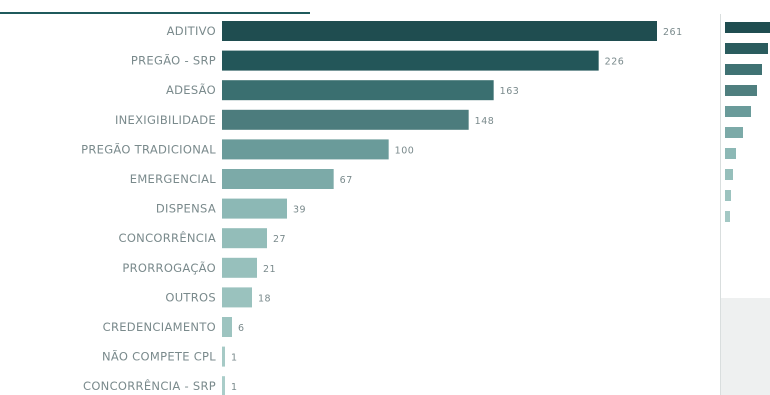  Describe the element at coordinates (191, 89) in the screenshot. I see `category-label: ADESÃO` at that location.